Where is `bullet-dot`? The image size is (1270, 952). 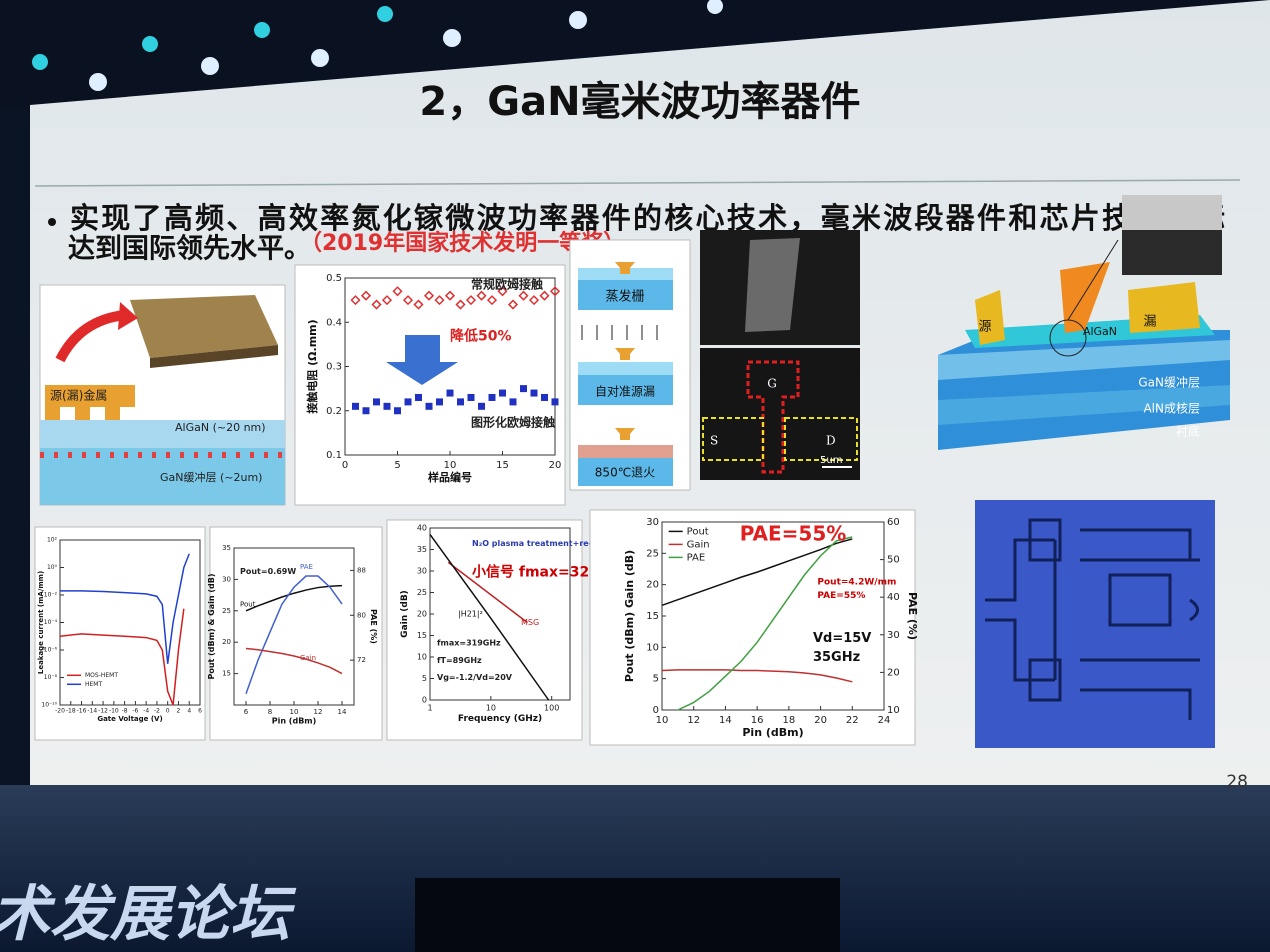
bullet-dot is located at coordinates (52, 222).